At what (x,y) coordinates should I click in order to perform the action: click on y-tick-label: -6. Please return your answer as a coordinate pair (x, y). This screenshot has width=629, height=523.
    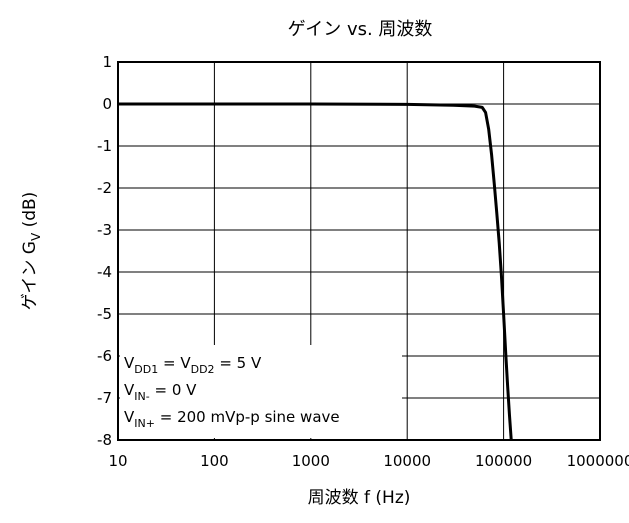
    Looking at the image, I should click on (104, 356).